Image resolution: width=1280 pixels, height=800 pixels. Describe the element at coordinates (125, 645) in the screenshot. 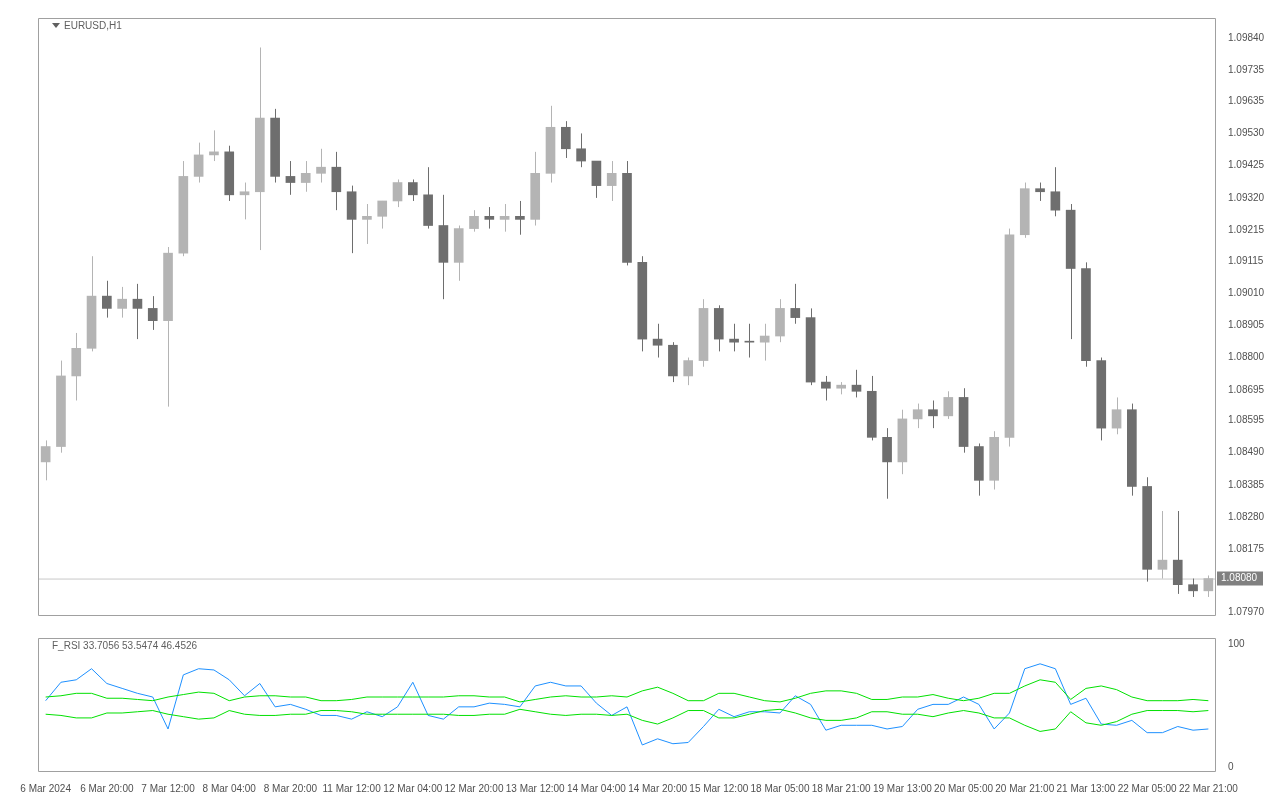

I see `chart-title: F_RSI 33.7056 53.5474 46.4526` at that location.